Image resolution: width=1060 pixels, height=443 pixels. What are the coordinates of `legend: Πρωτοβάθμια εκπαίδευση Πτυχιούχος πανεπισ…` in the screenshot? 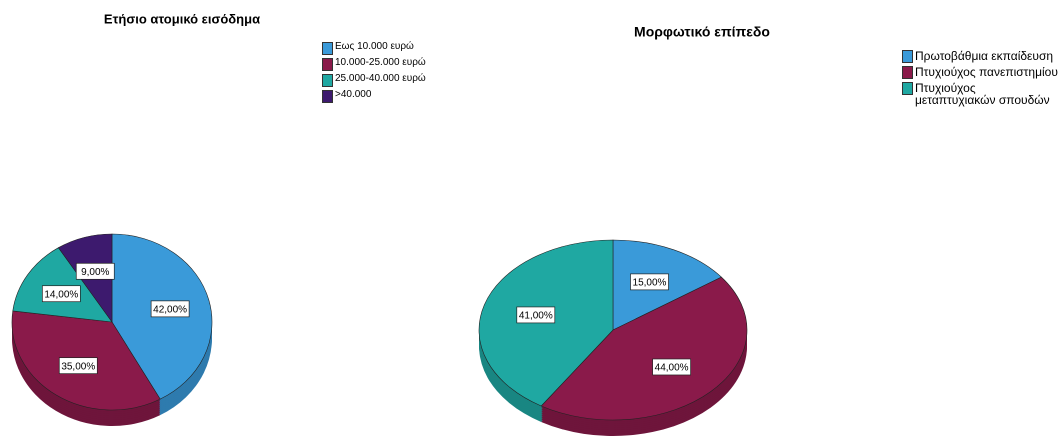 It's located at (980, 79).